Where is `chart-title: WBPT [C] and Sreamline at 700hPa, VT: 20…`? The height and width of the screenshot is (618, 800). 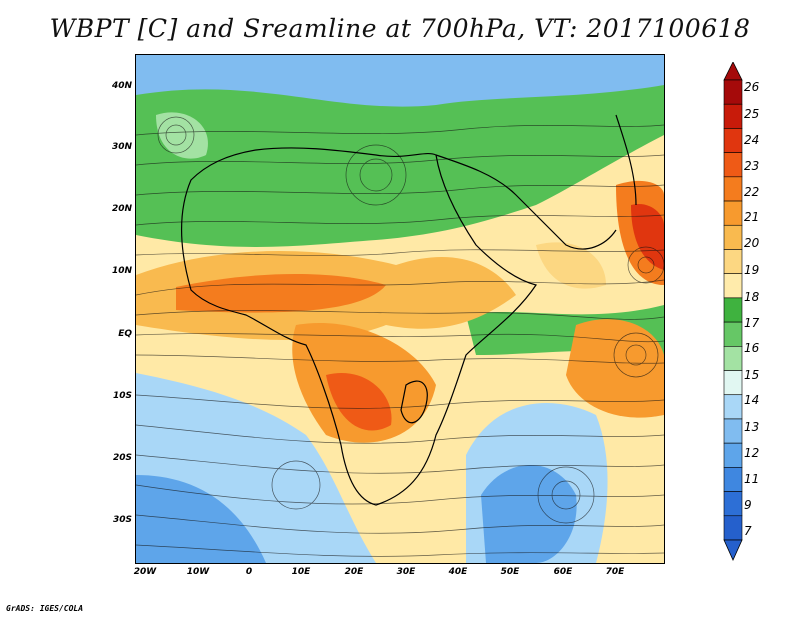
chart-title: WBPT [C] and Sreamline at 700hPa, VT: 20… is located at coordinates (400, 28).